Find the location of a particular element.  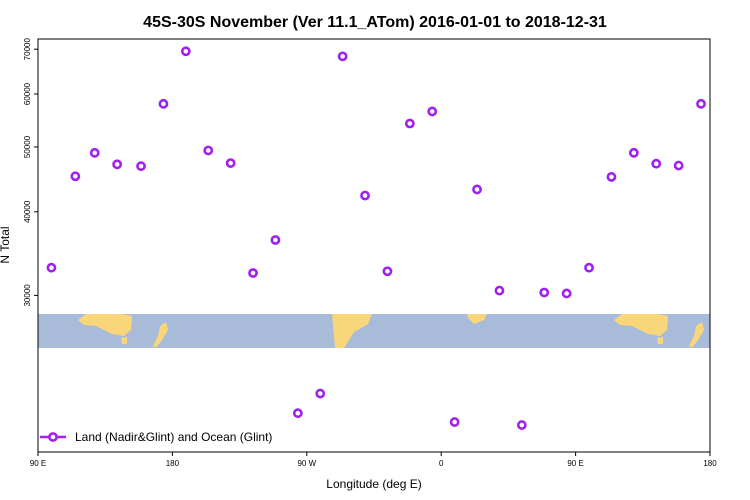

y-tick-label: 70000 is located at coordinates (27, 49).